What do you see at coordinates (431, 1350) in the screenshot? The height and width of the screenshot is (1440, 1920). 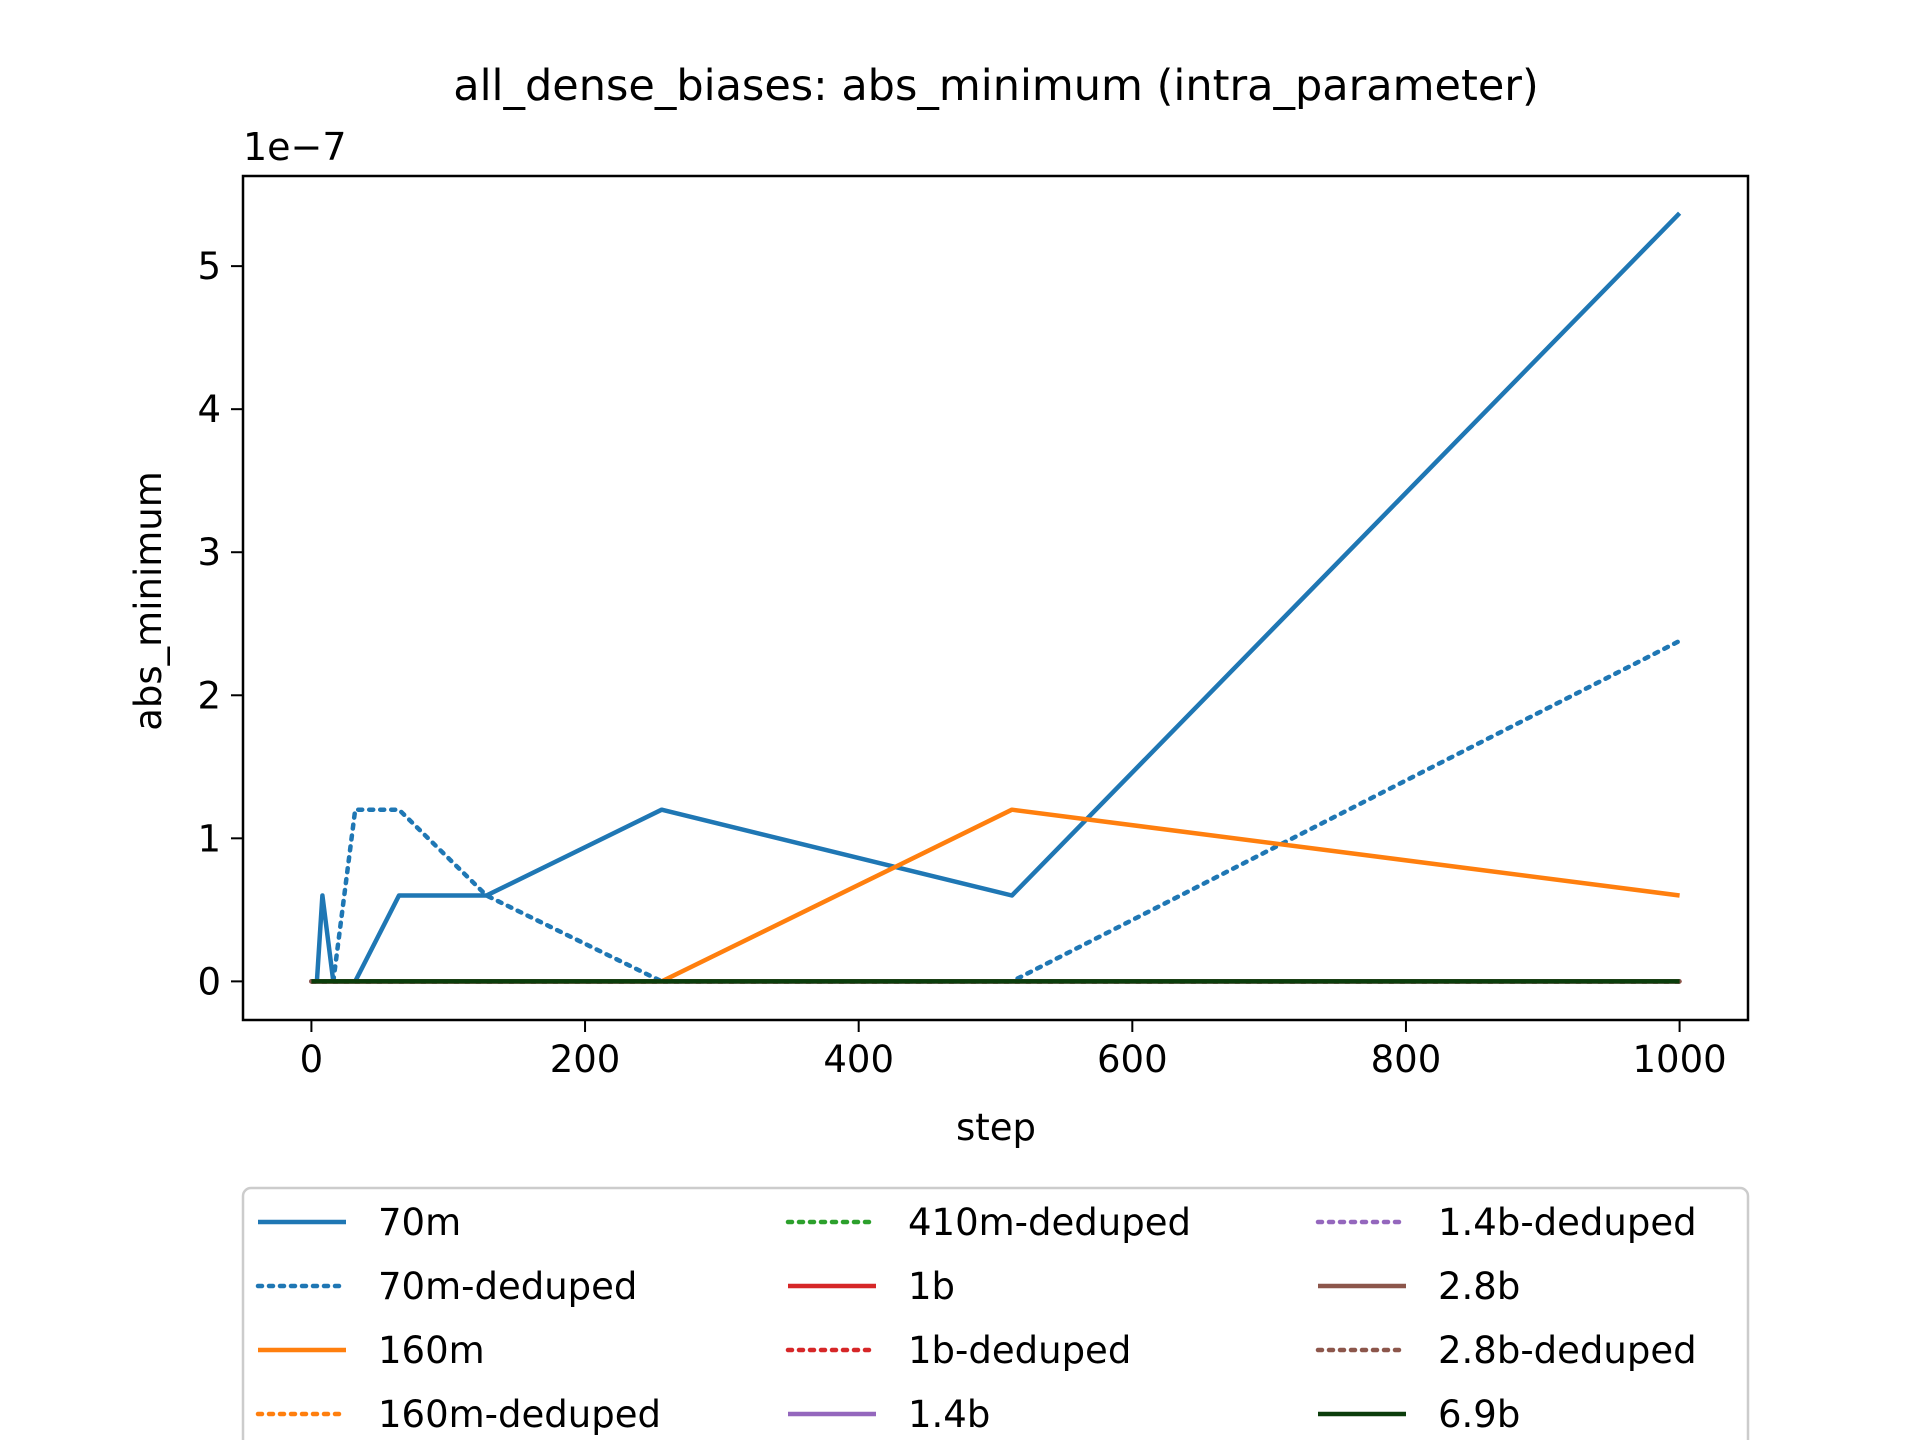 I see `legend-label-160m: 160m` at bounding box center [431, 1350].